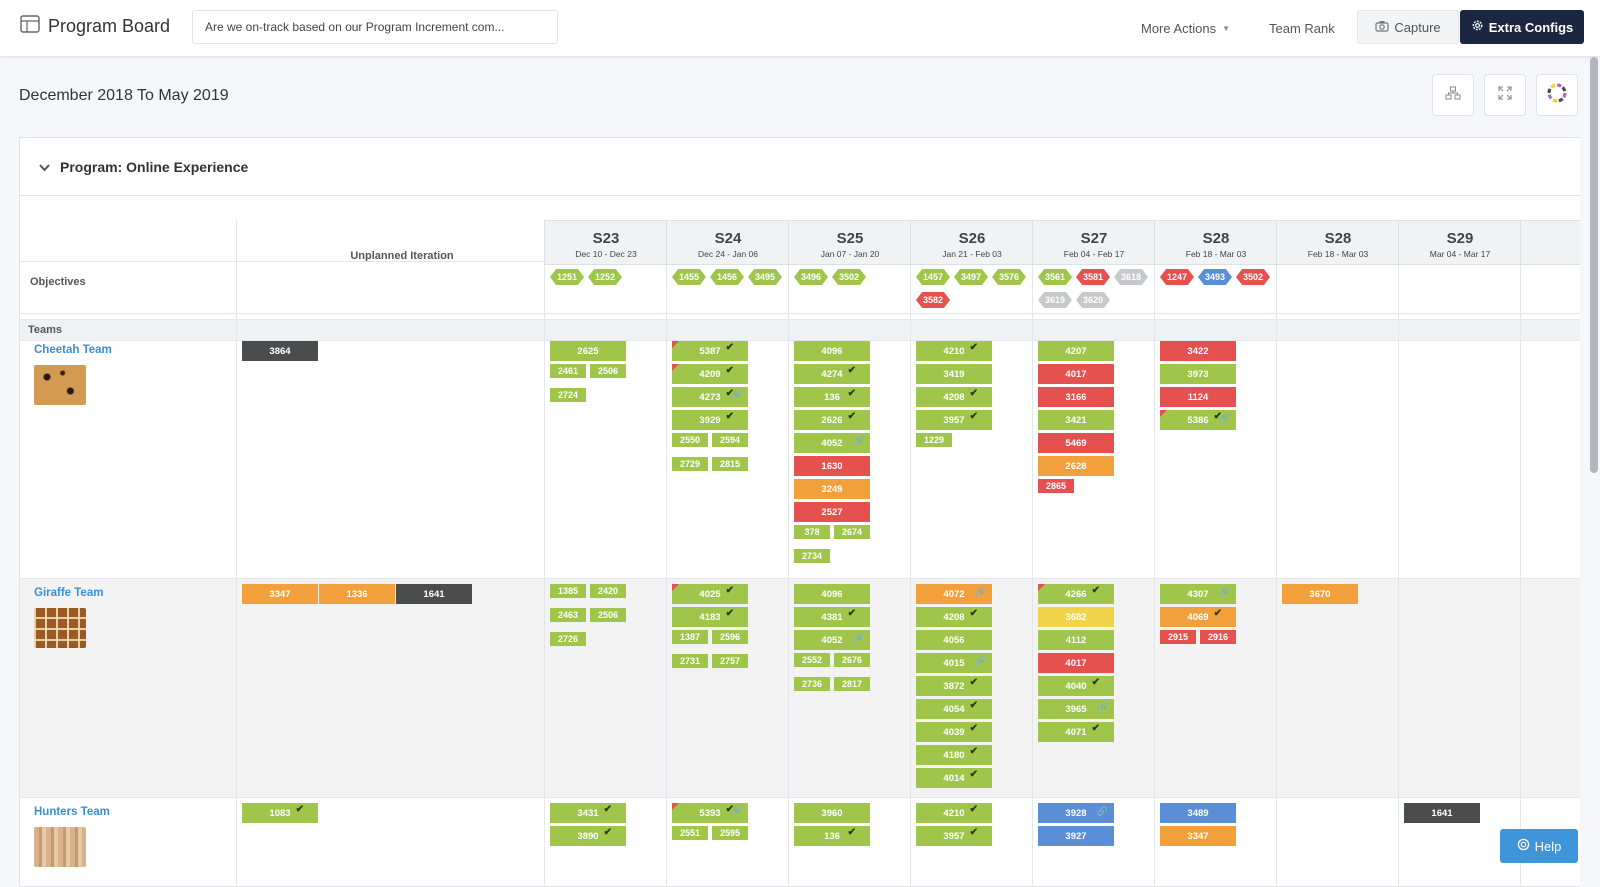 Image resolution: width=1600 pixels, height=887 pixels. Describe the element at coordinates (710, 397) in the screenshot. I see `work-item-card: 4273 ✔ 🔗` at that location.